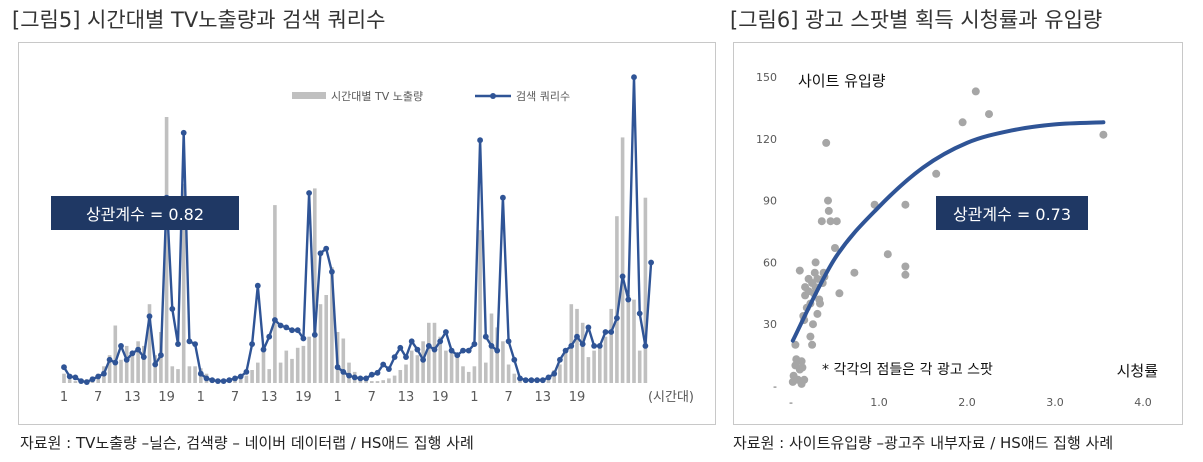 The image size is (1203, 462). What do you see at coordinates (1012, 213) in the screenshot?
I see `figure6-correlation-box: 상관계수 = 0.73` at bounding box center [1012, 213].